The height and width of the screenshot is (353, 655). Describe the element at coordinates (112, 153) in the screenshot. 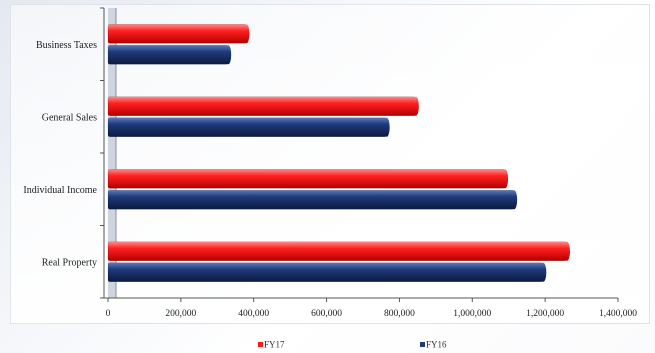

I see `axis-wall` at that location.